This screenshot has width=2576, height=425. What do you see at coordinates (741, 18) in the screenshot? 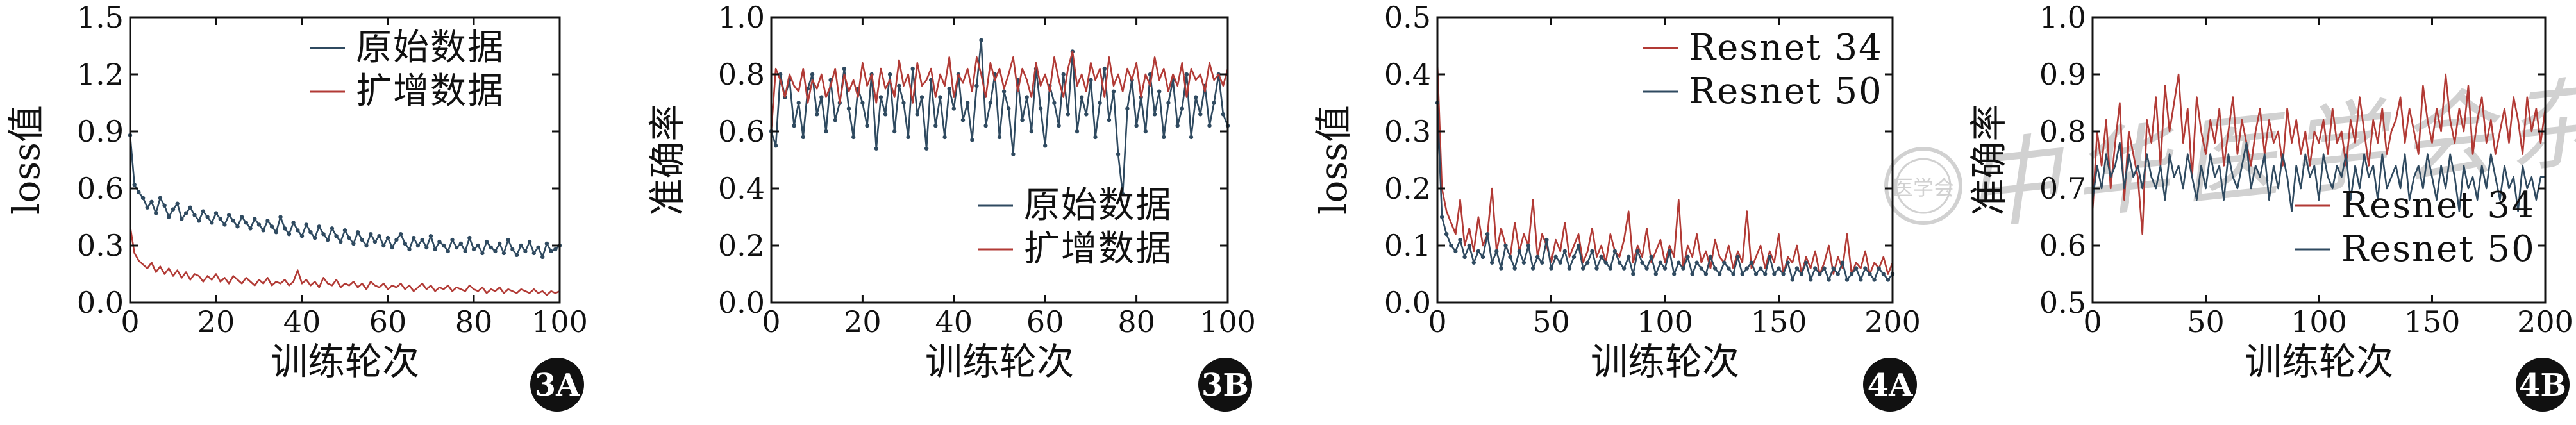
I see `y-tick-label: 1.0` at bounding box center [741, 18].